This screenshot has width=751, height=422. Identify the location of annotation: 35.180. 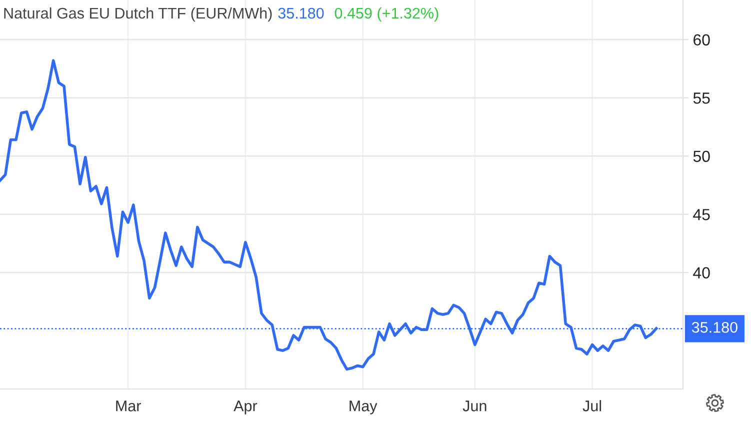
(301, 13).